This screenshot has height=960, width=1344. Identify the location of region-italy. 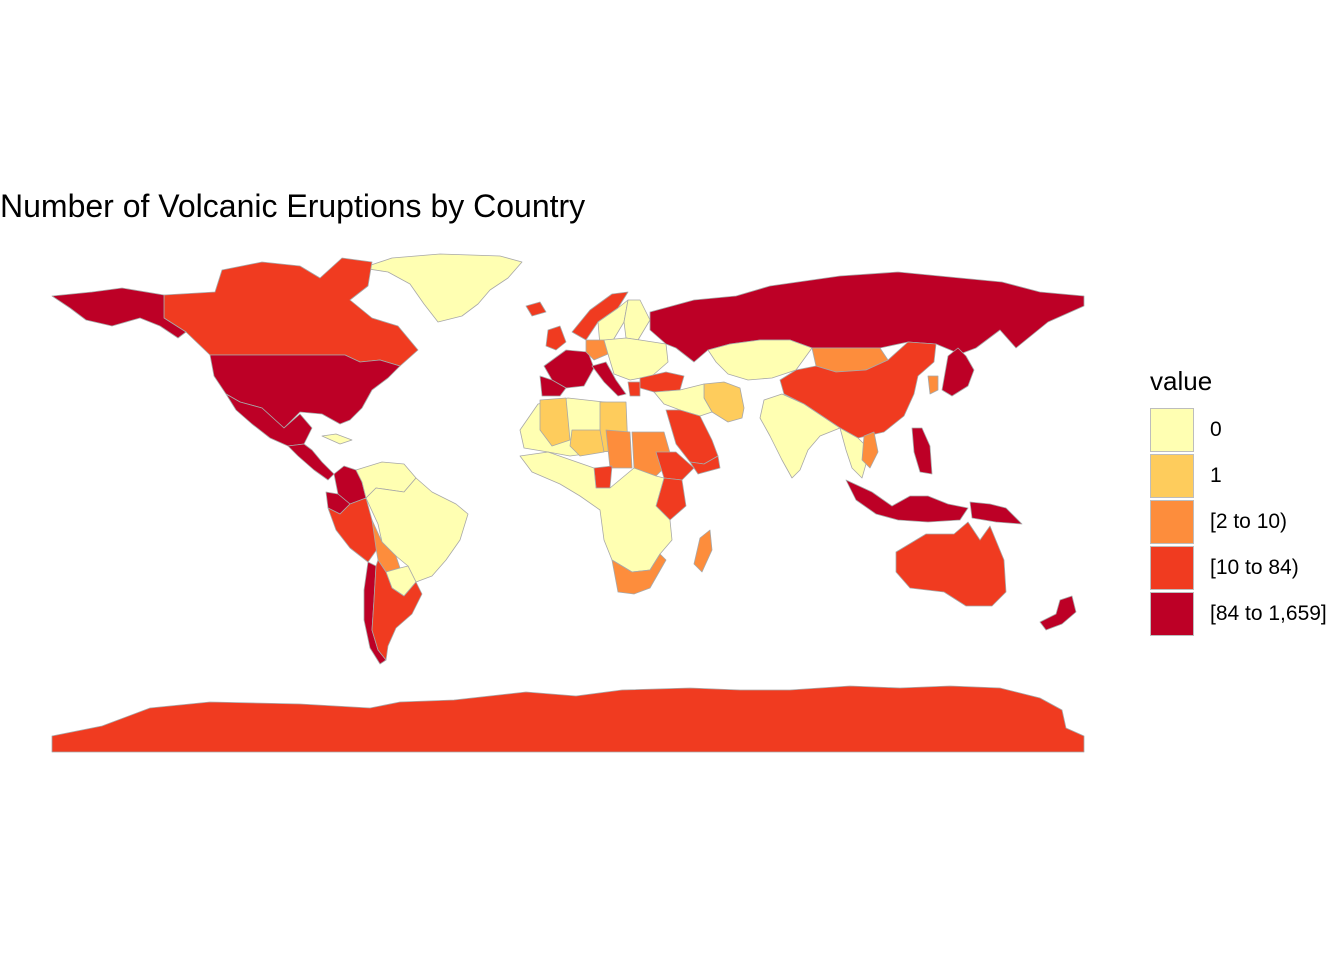
(609, 379).